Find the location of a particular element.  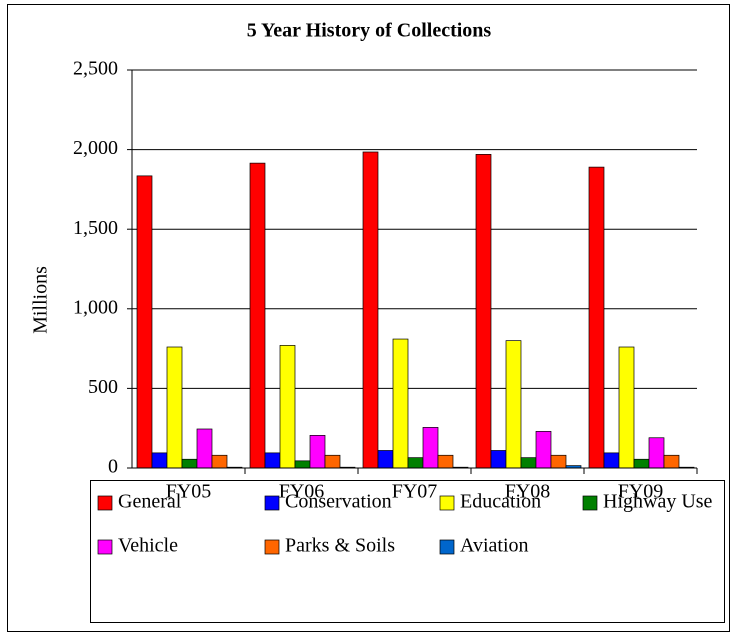

x-tick-label: FY06 is located at coordinates (302, 492).